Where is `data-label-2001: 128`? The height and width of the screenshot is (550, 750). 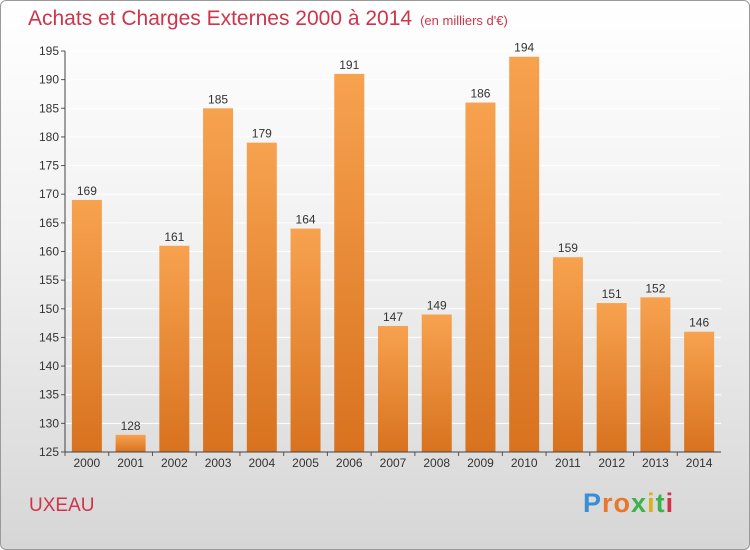 data-label-2001: 128 is located at coordinates (131, 426).